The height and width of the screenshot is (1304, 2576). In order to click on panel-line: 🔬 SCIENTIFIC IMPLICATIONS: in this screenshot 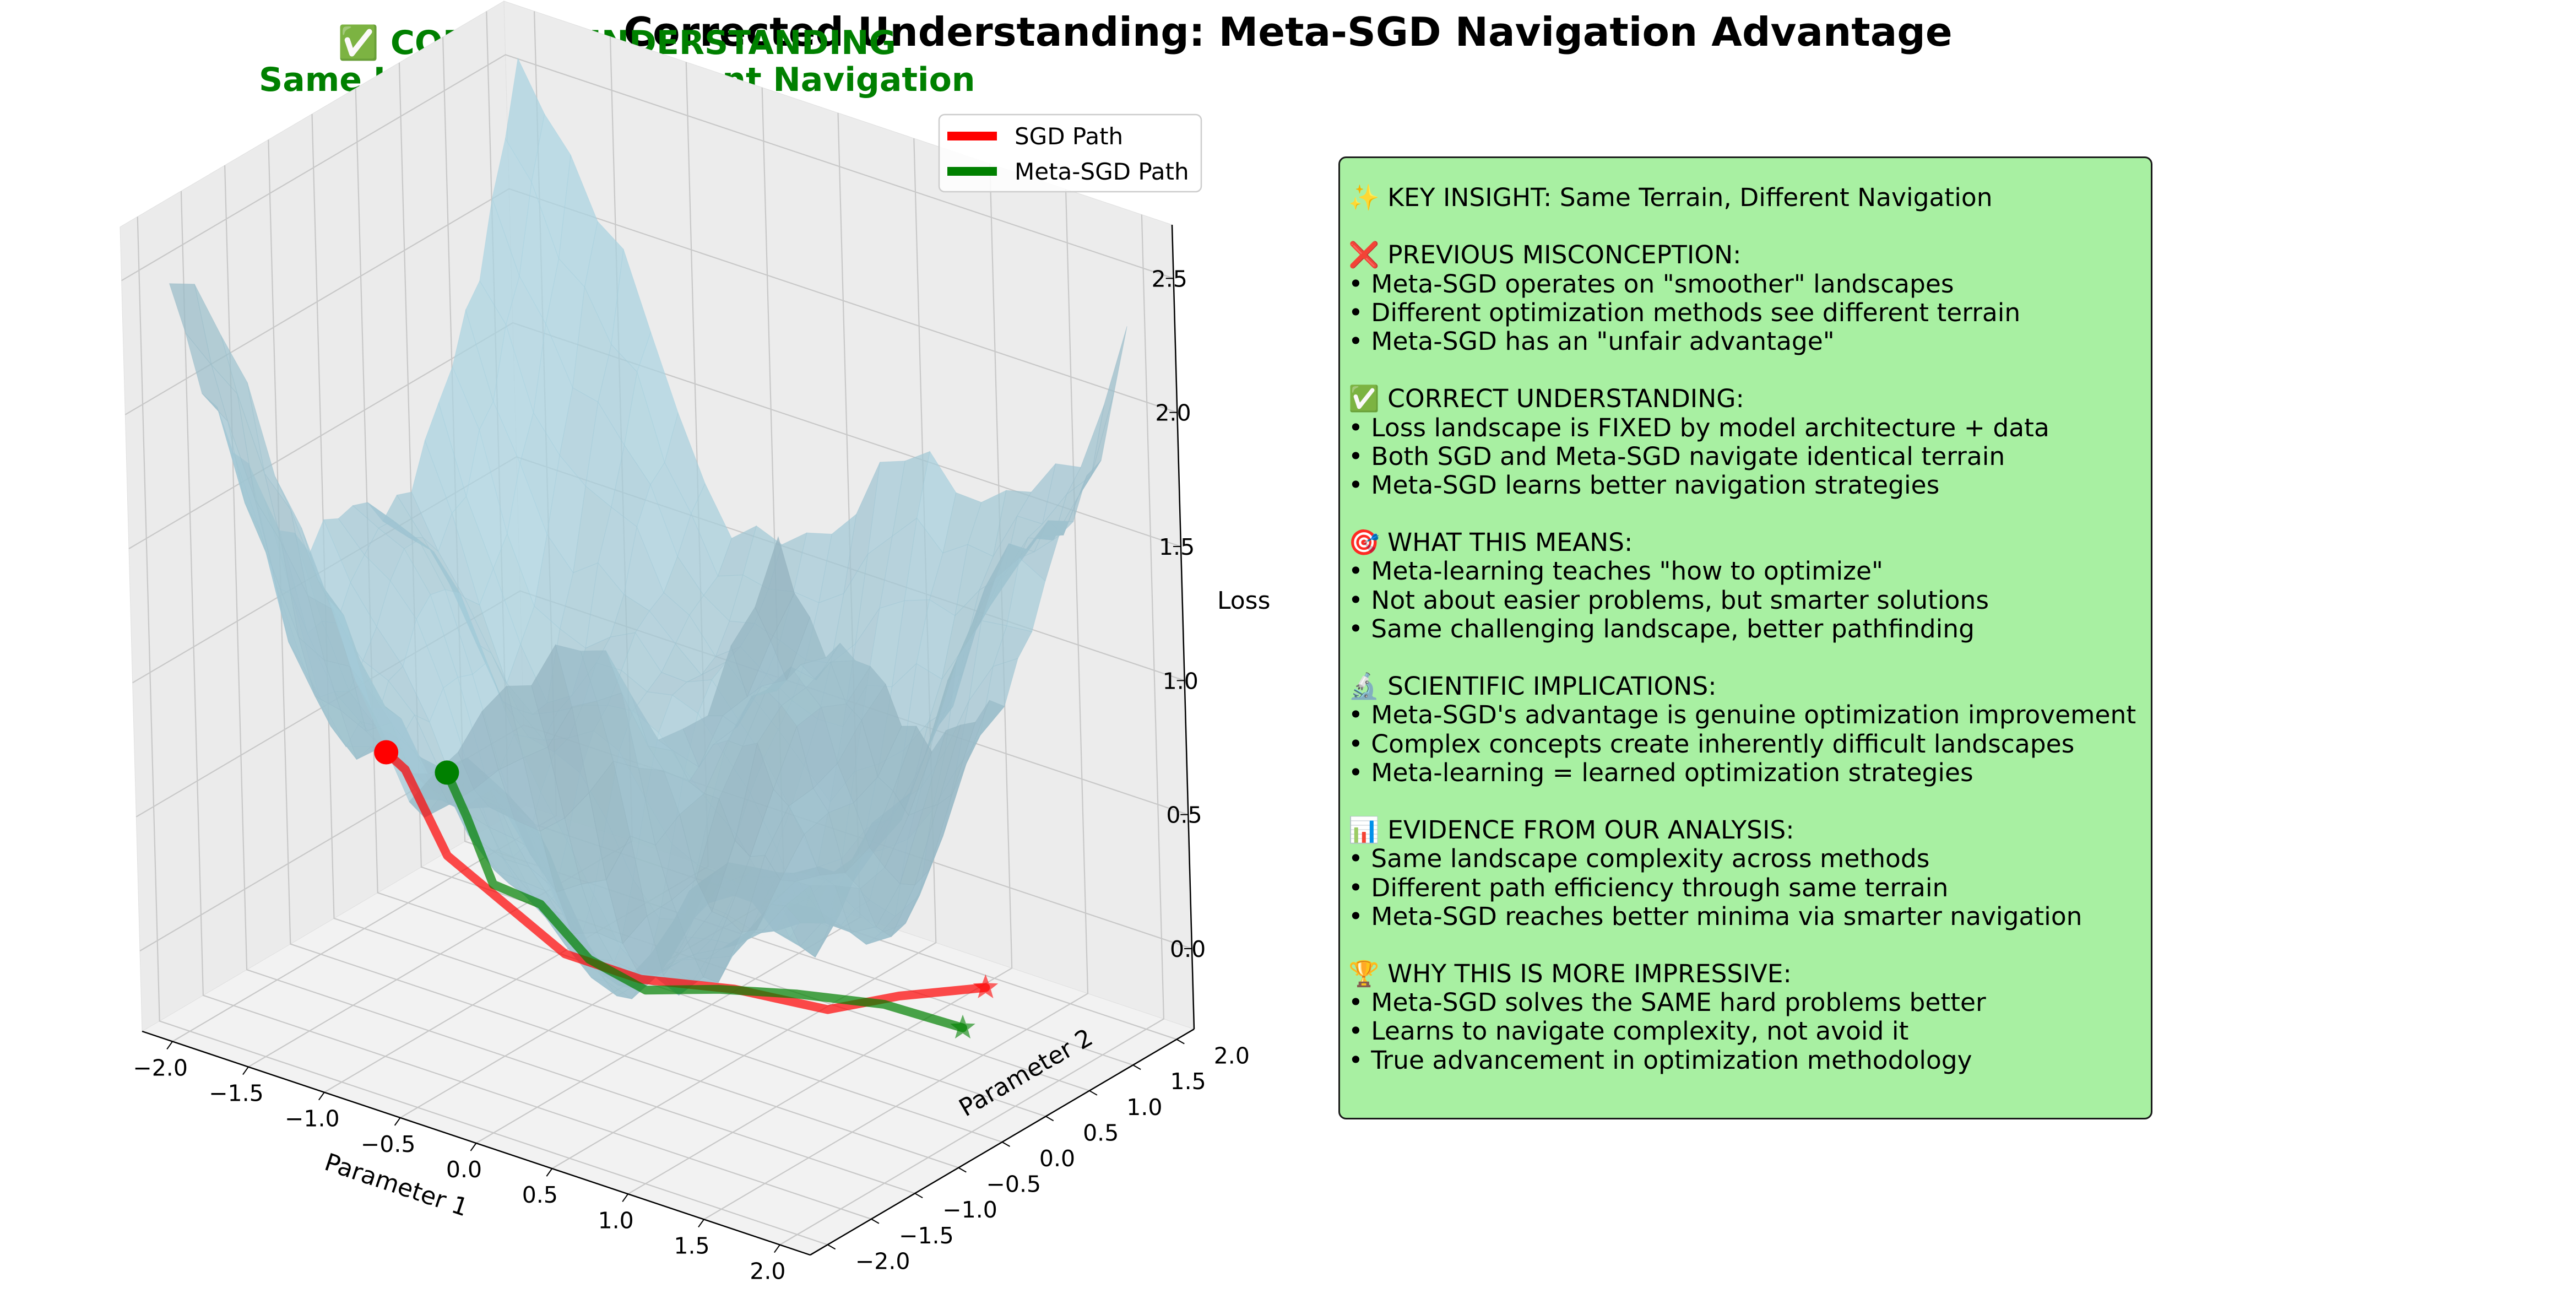, I will do `click(1532, 686)`.